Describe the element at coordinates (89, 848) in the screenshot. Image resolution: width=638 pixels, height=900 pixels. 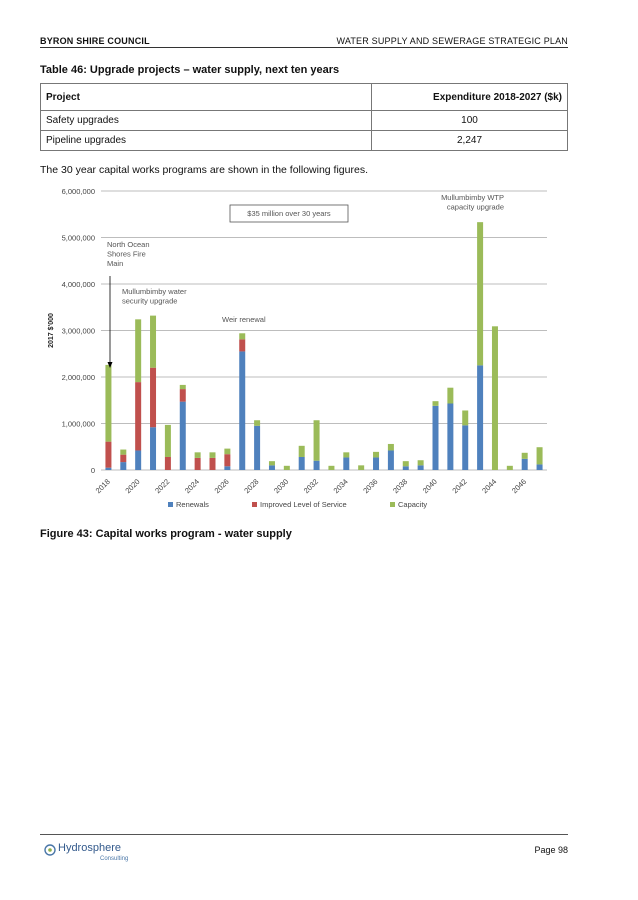
I see `logo-name: Hydrosphere` at that location.